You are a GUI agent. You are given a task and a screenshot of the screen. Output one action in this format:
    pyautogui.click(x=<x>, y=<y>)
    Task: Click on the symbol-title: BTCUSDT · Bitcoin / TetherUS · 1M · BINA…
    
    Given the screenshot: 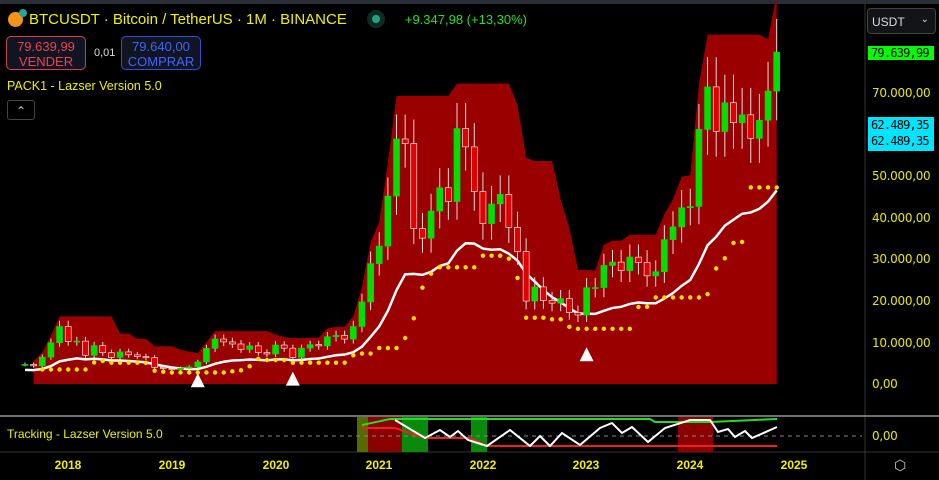 What is the action you would take?
    pyautogui.click(x=188, y=19)
    